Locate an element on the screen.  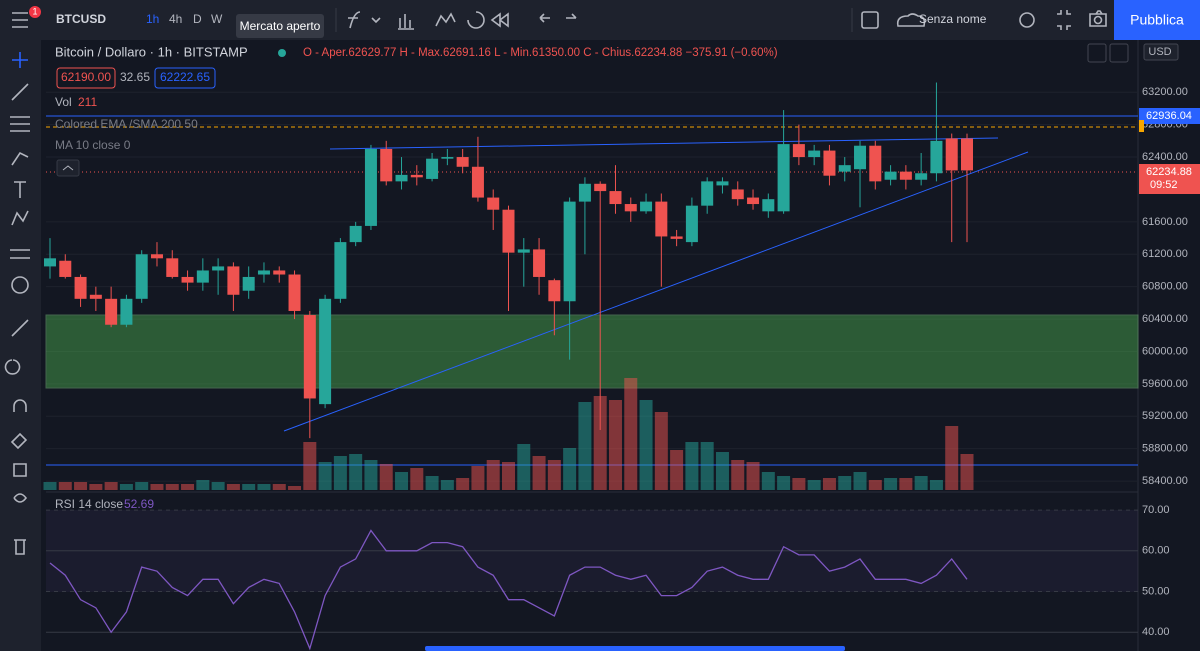
left-toolbar is located at coordinates (20, 345).